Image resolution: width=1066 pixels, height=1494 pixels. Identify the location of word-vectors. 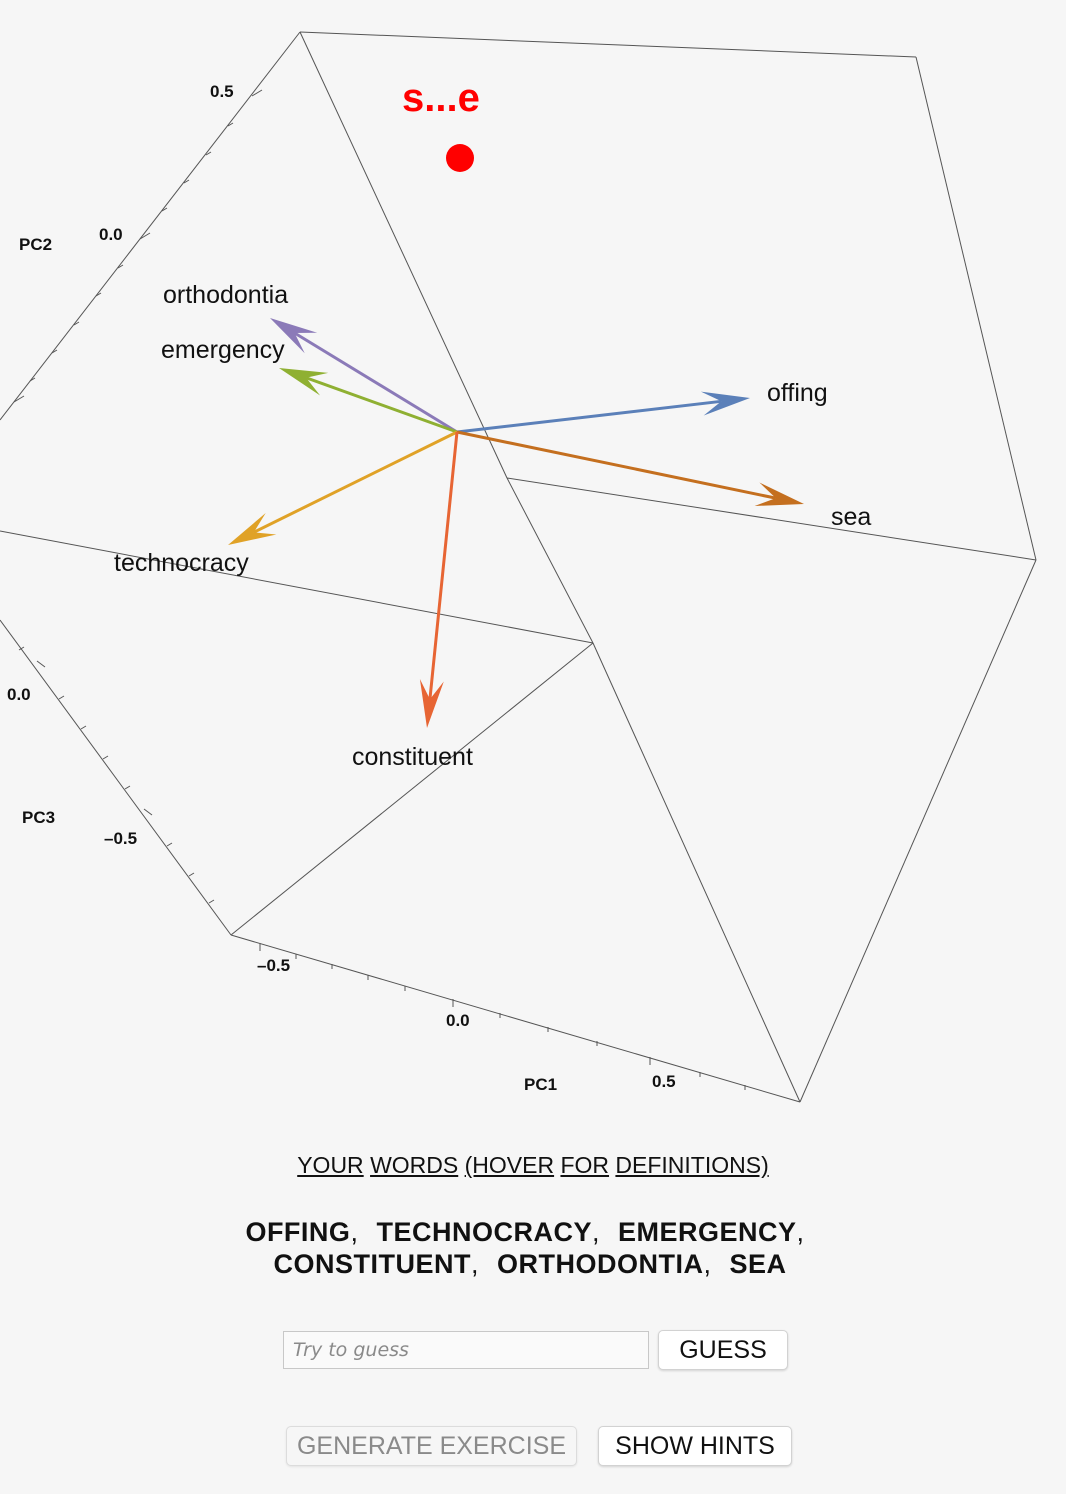
(516, 523).